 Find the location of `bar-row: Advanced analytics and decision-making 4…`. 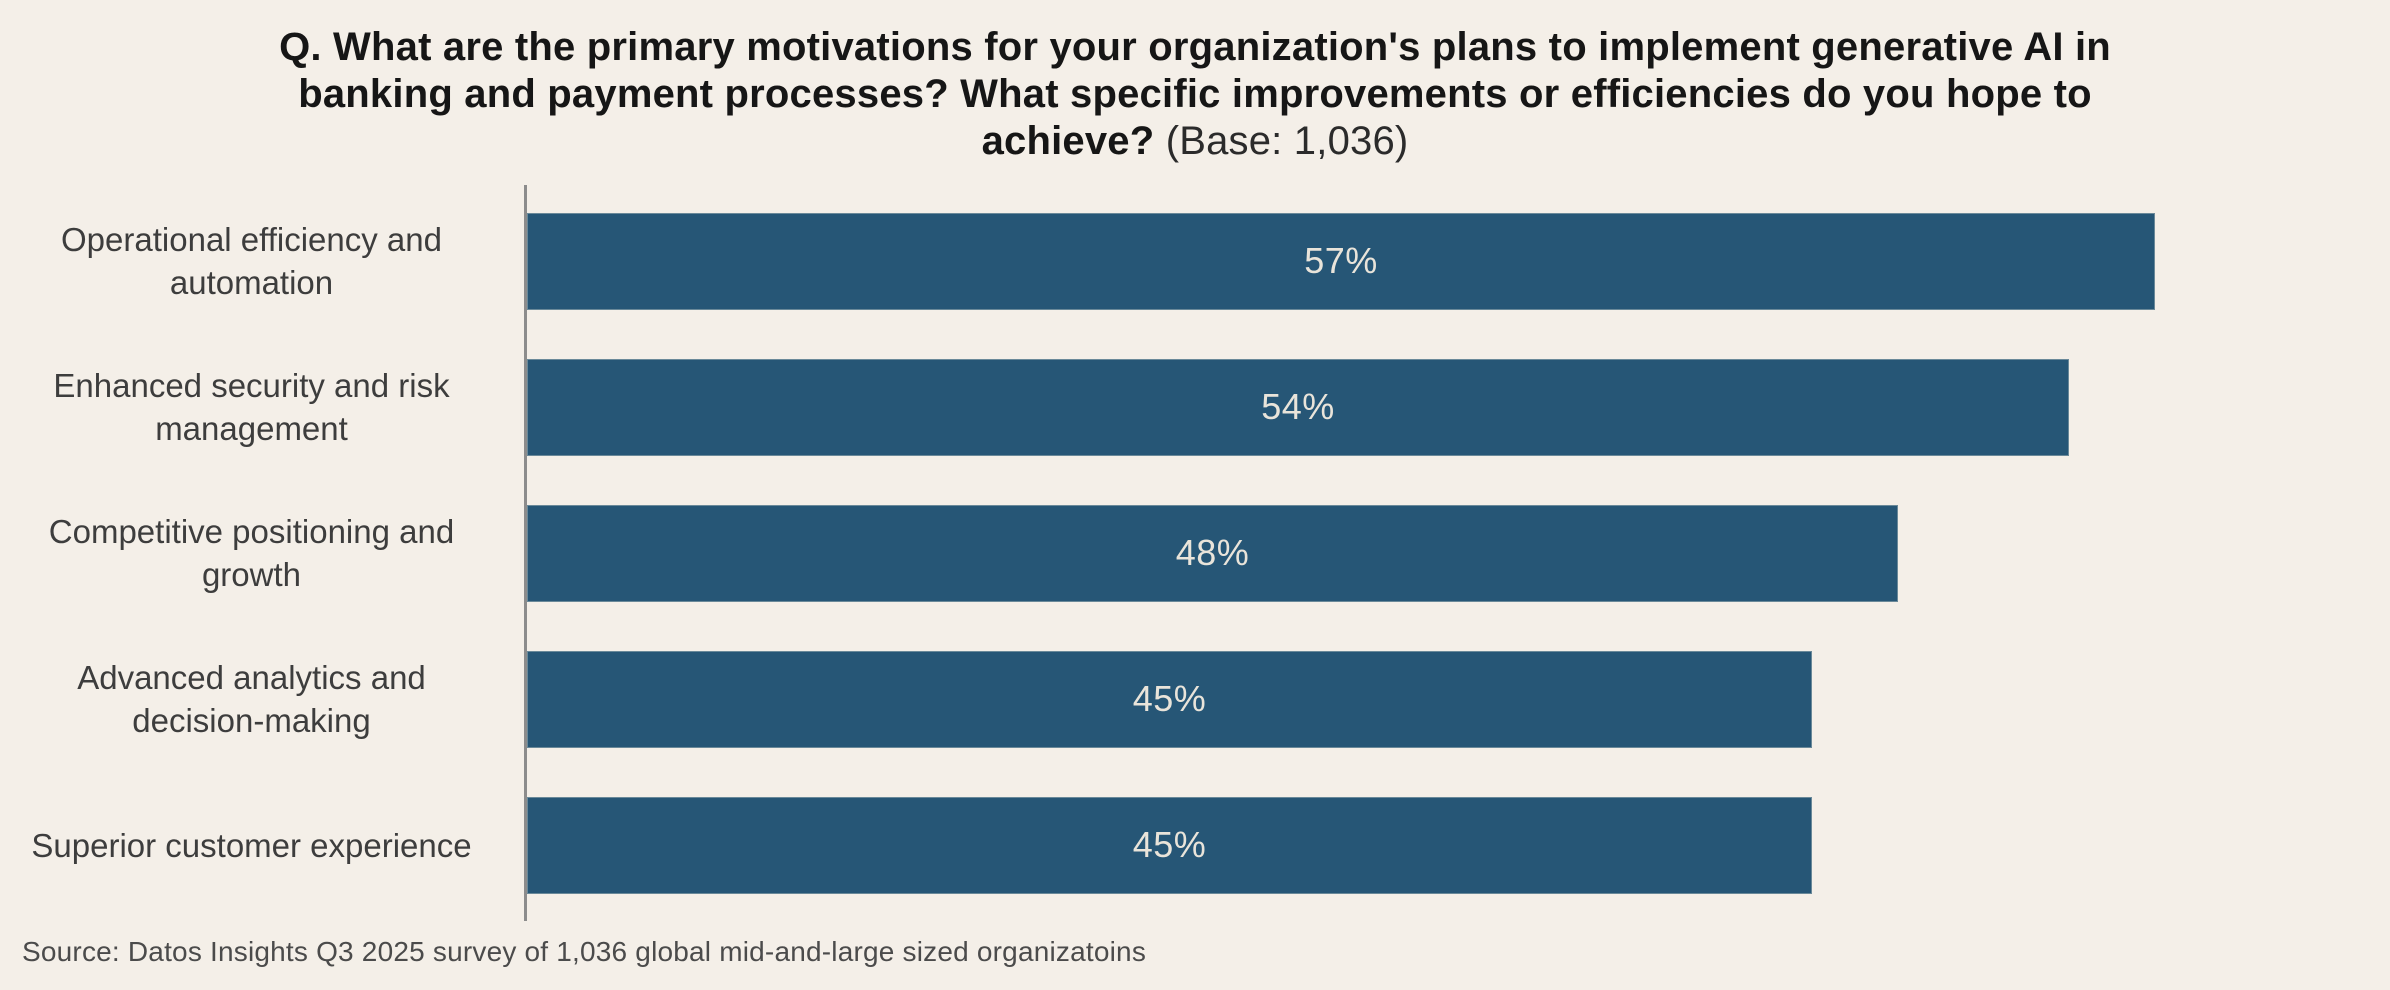

bar-row: Advanced analytics and decision-making 4… is located at coordinates (1195, 699).